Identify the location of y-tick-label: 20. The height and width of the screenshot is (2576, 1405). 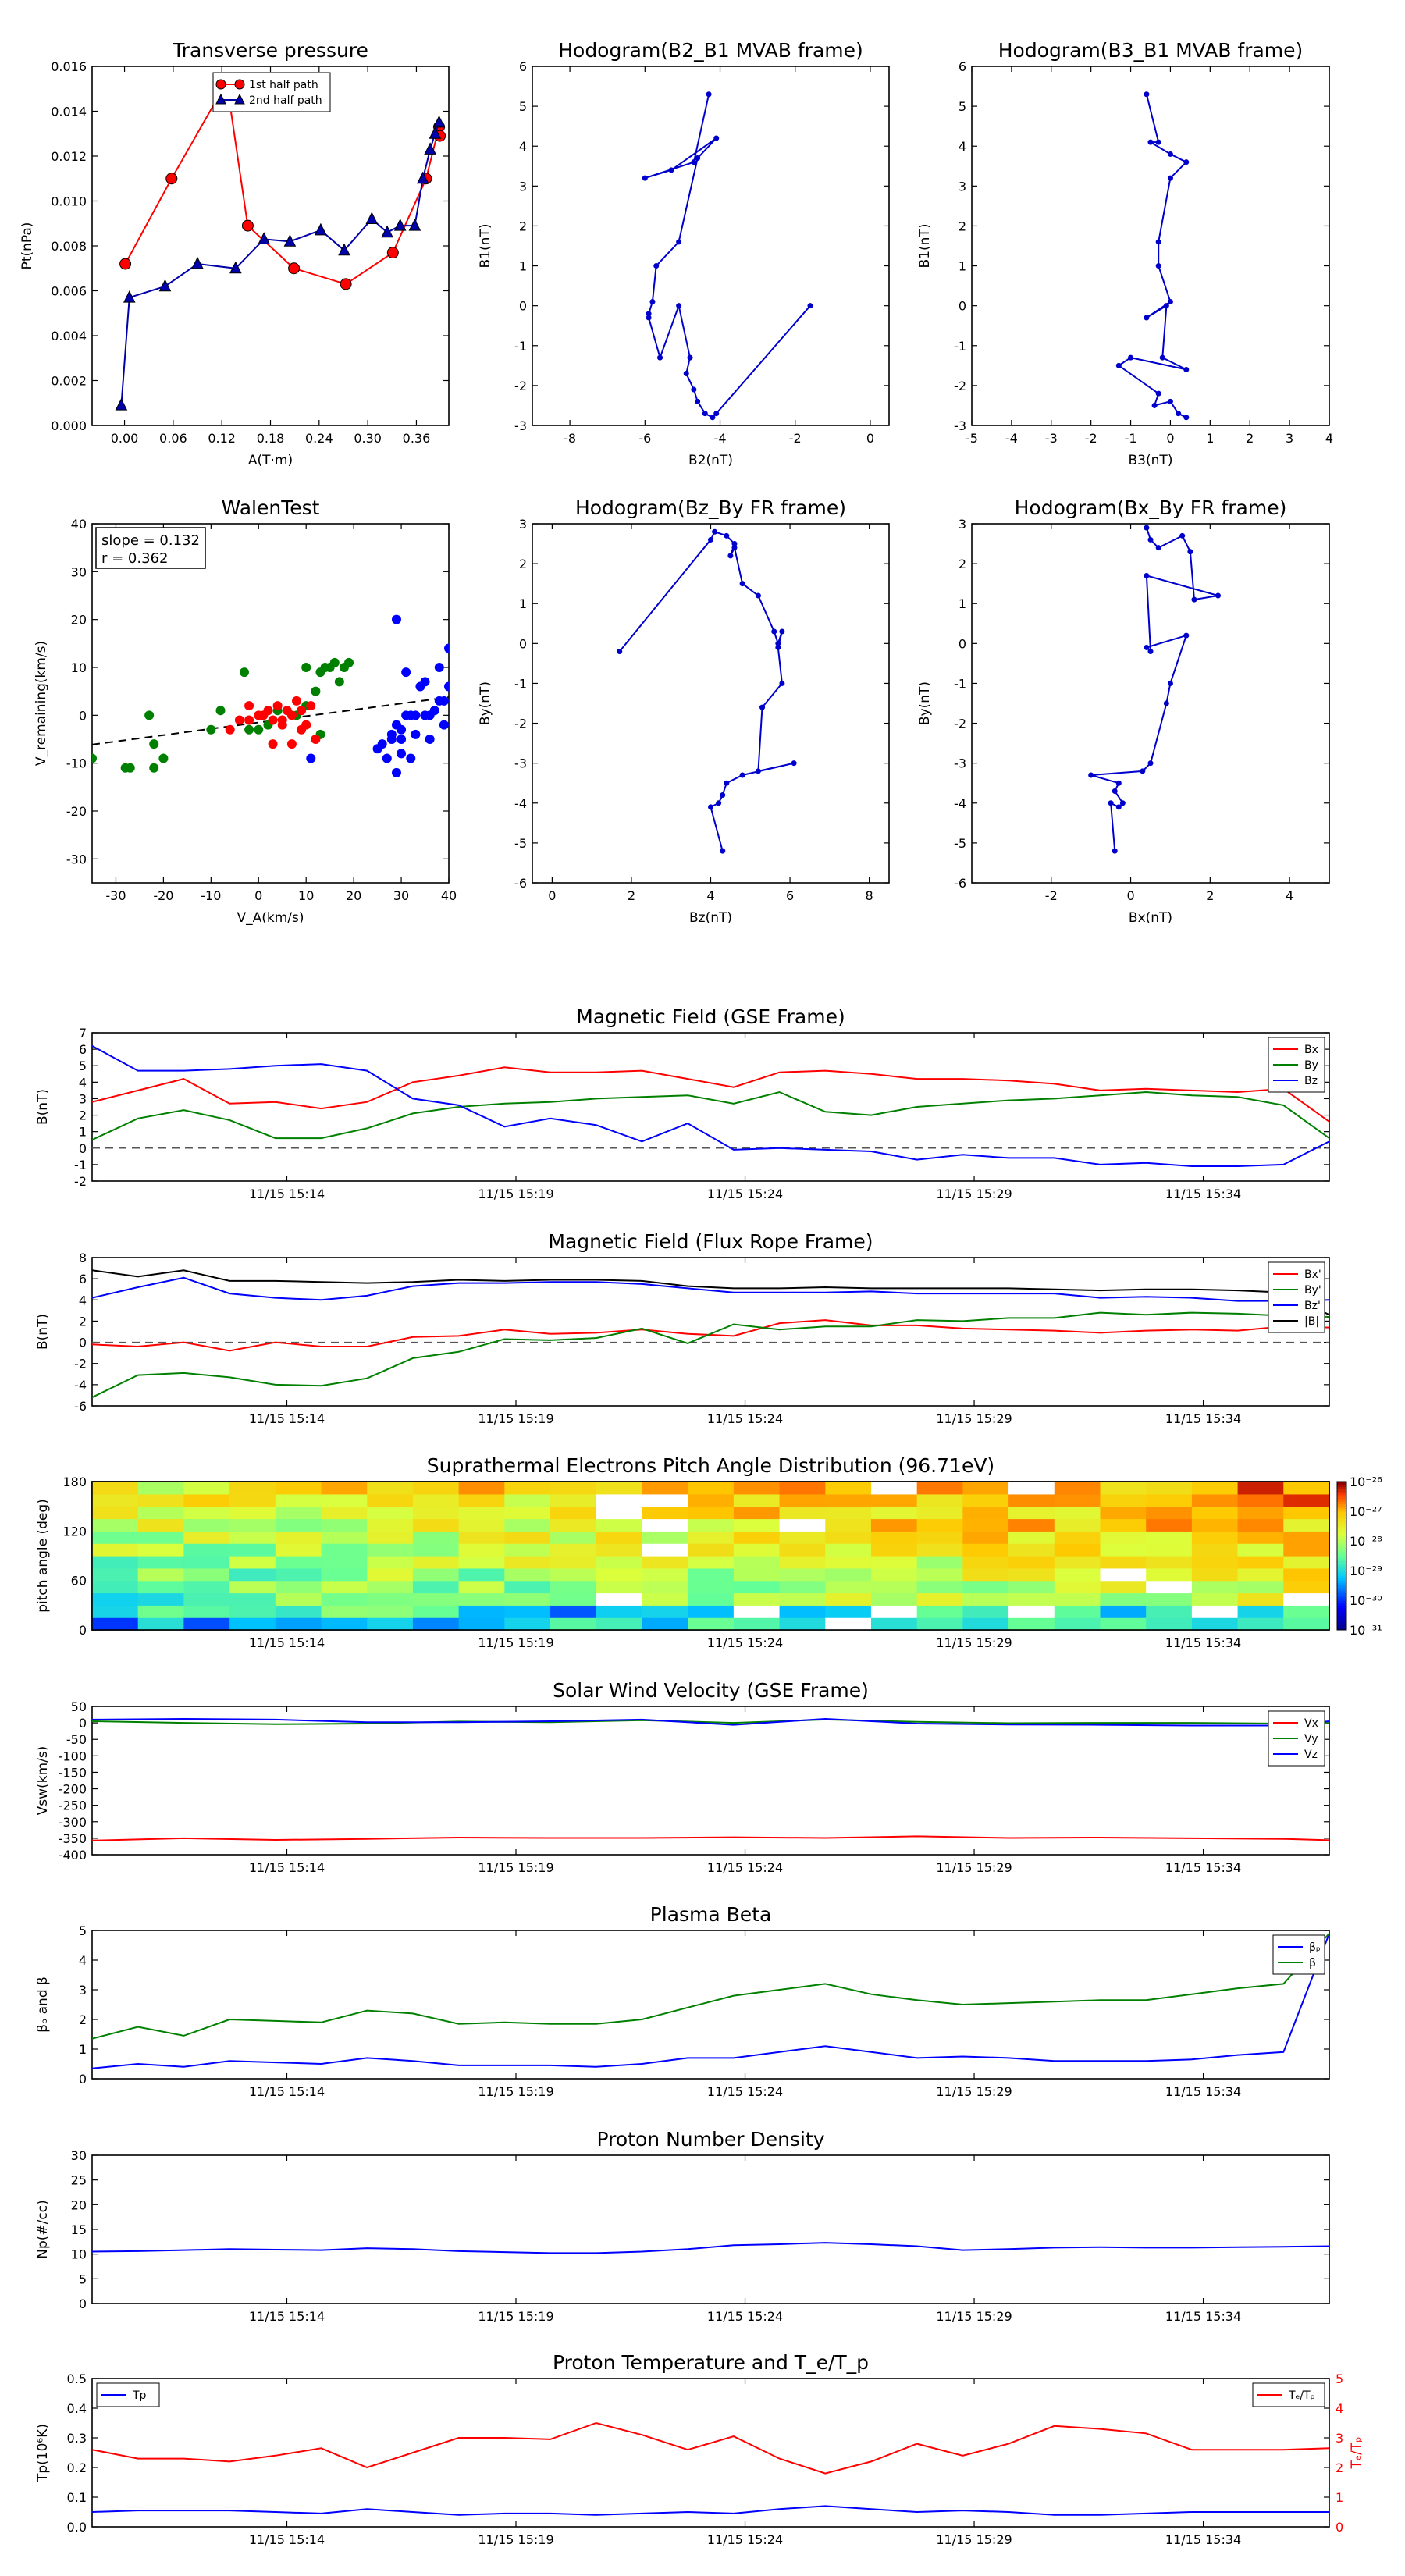
(79, 620).